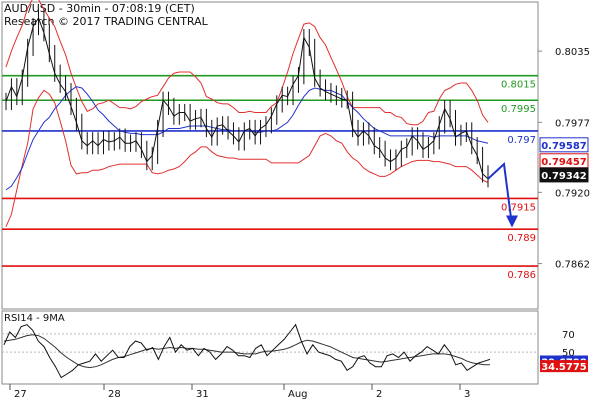  Describe the element at coordinates (521, 140) in the screenshot. I see `level-label-2: 0.797` at that location.